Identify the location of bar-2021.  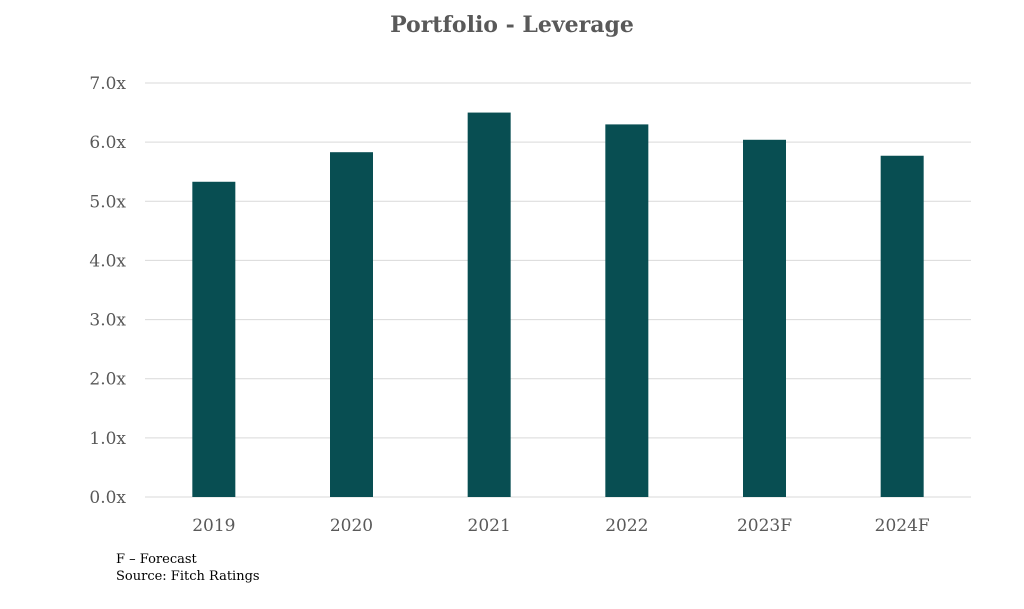
(489, 305).